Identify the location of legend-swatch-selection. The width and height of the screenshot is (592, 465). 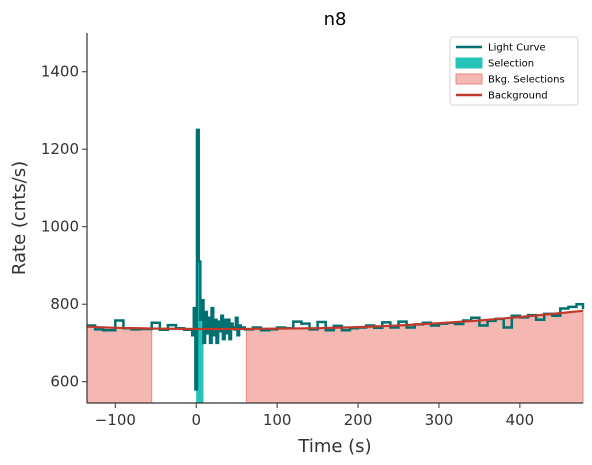
(469, 63).